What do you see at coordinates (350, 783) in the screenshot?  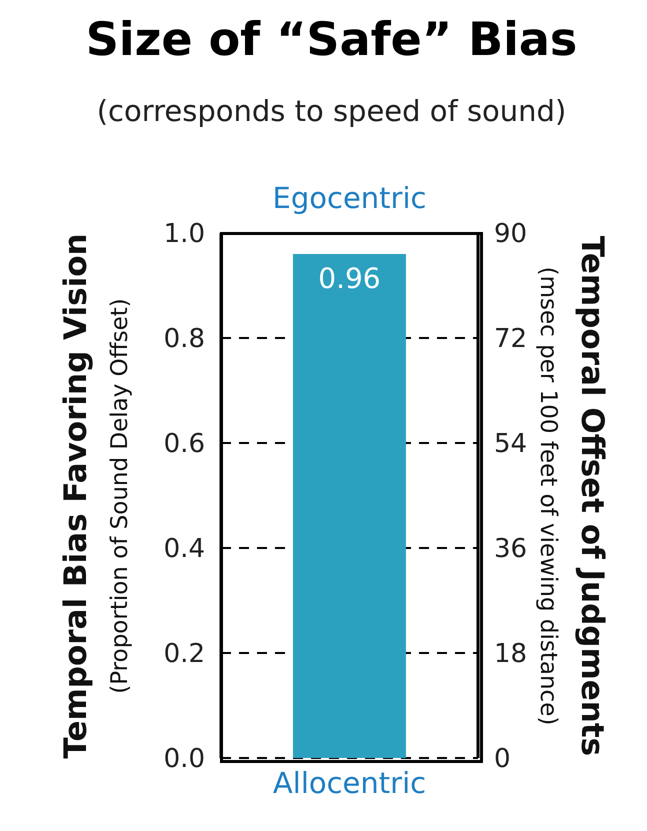 I see `text: Allocentric` at bounding box center [350, 783].